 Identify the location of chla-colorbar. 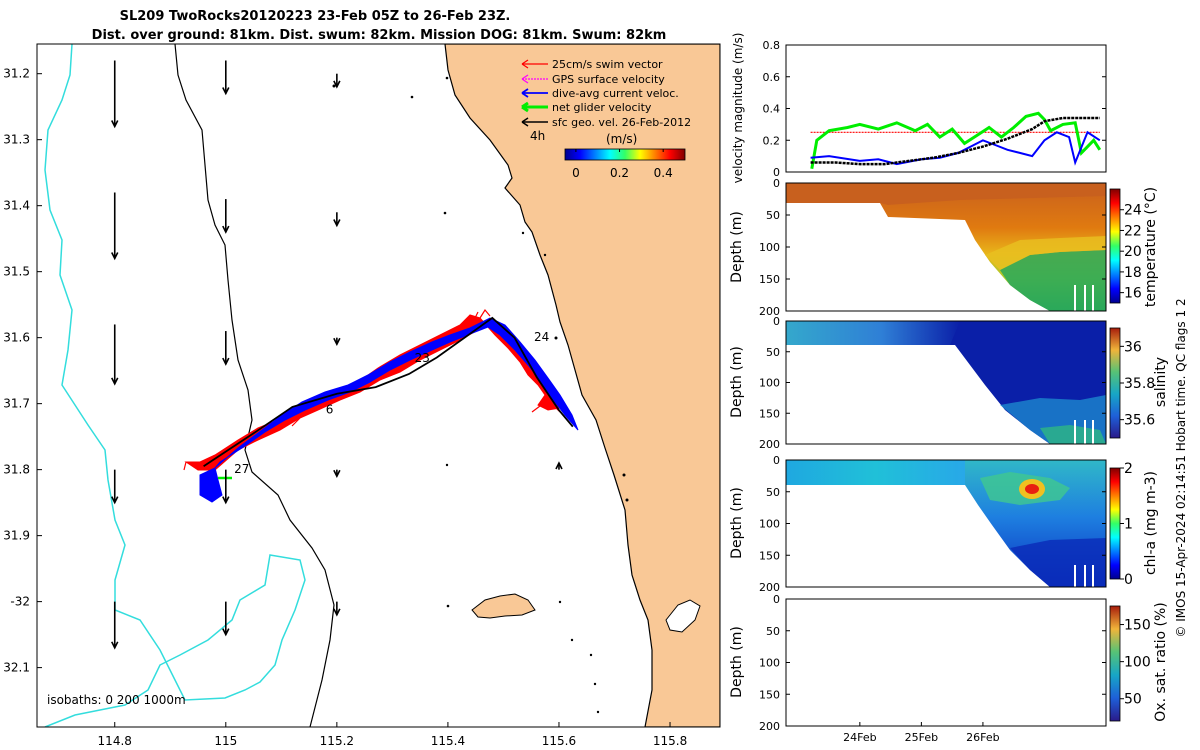
(1115, 523).